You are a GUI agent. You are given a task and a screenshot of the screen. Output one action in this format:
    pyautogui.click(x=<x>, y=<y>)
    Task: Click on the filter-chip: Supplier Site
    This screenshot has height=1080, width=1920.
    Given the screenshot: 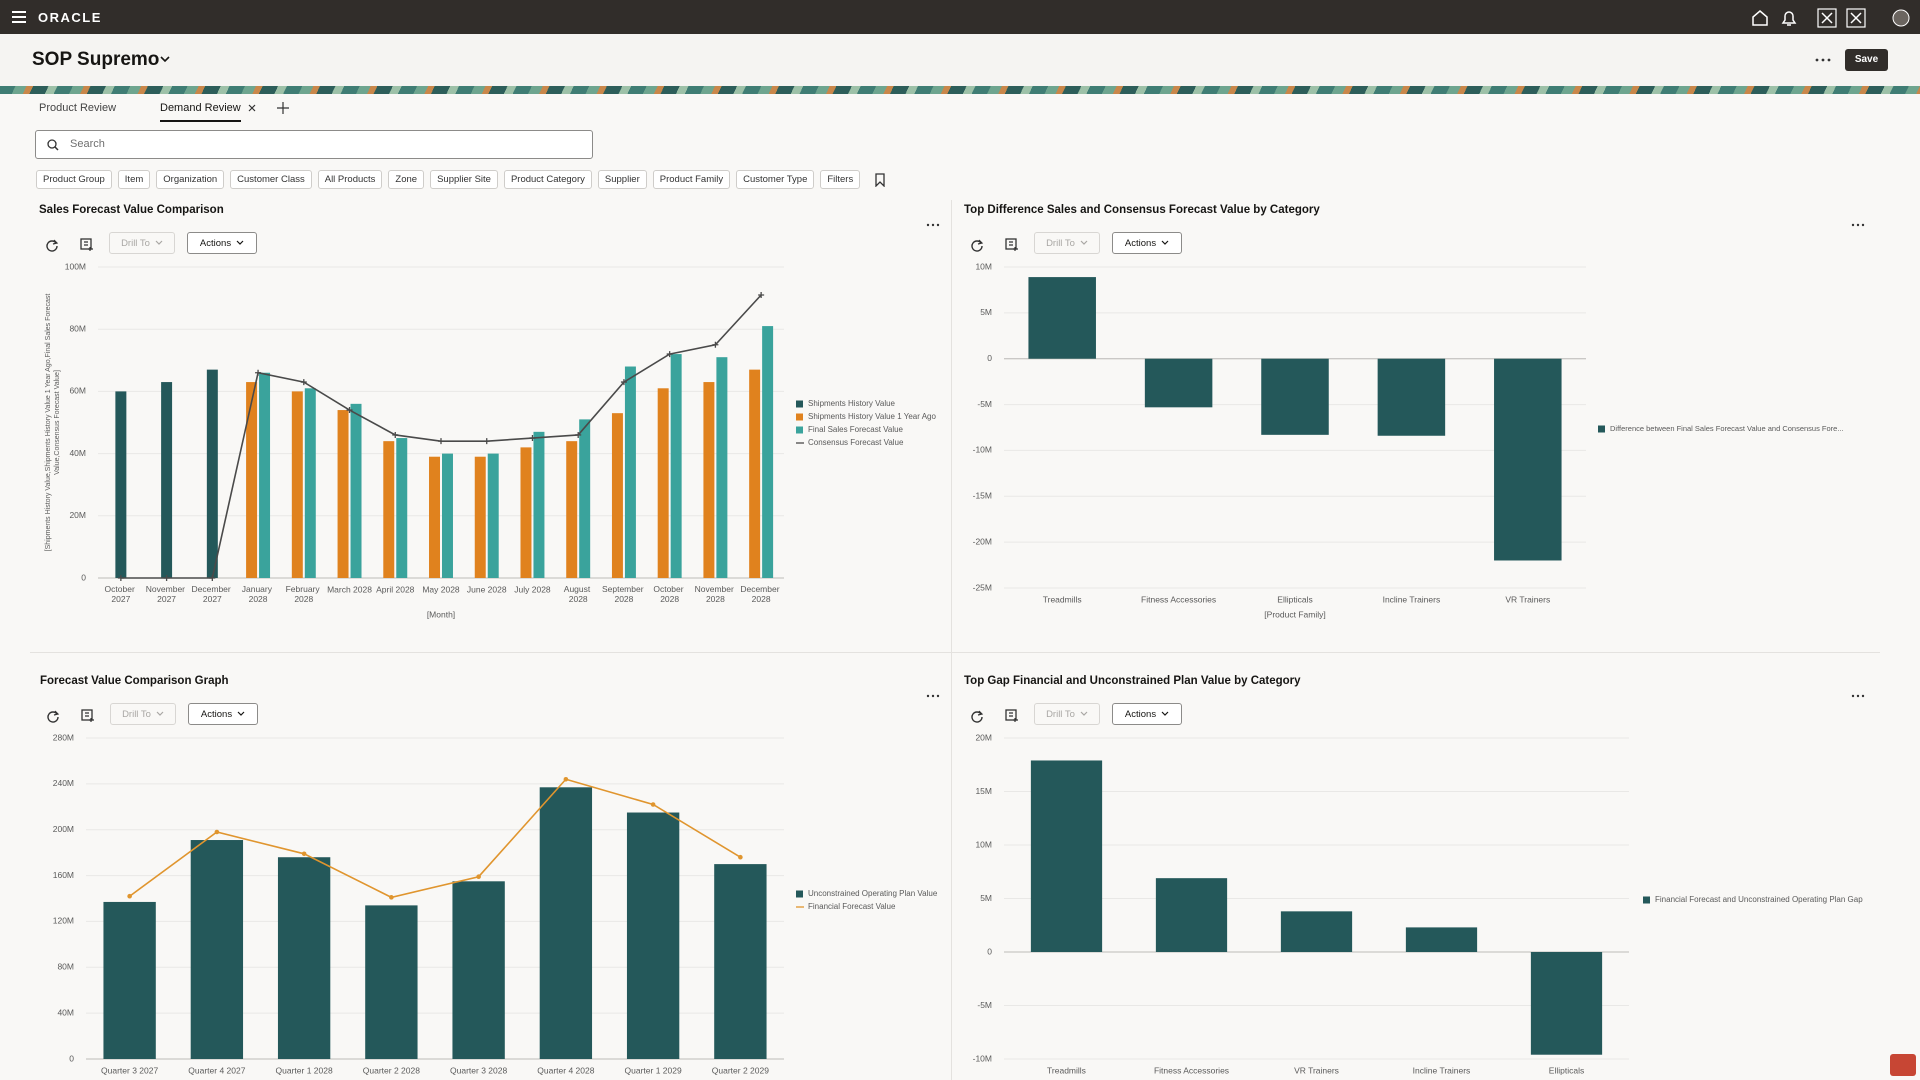 What is the action you would take?
    pyautogui.click(x=464, y=179)
    